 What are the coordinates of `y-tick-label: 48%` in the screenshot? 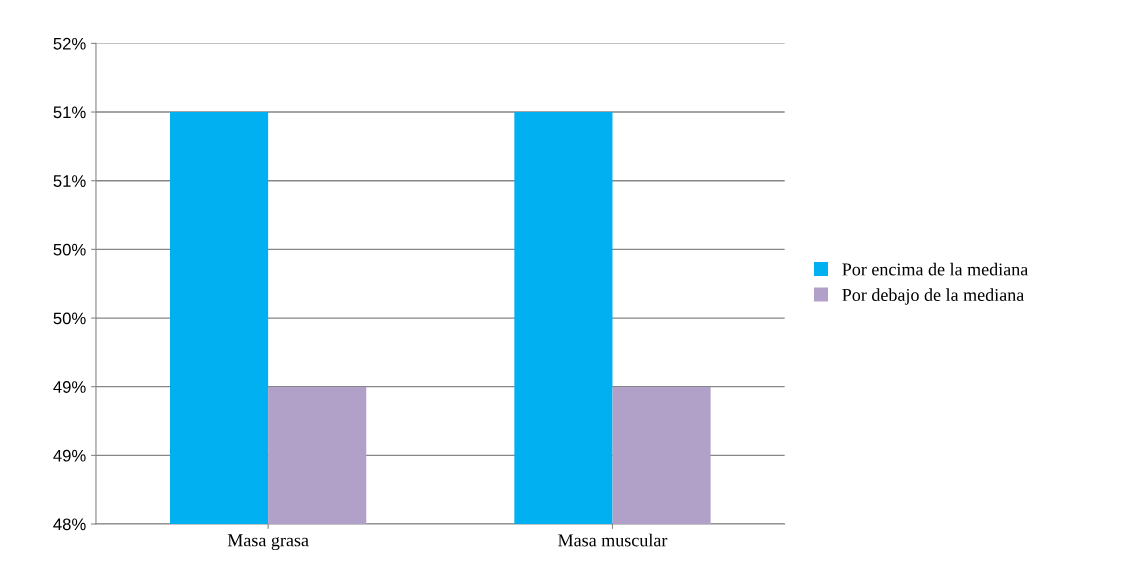 It's located at (69, 524).